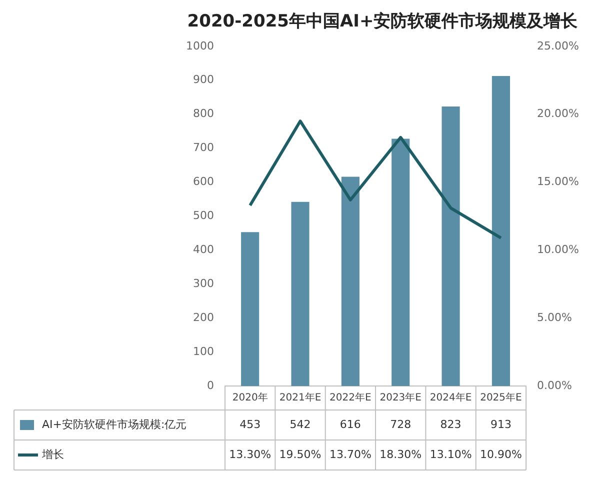 This screenshot has width=600, height=480. I want to click on y-tick-label: 100, so click(203, 351).